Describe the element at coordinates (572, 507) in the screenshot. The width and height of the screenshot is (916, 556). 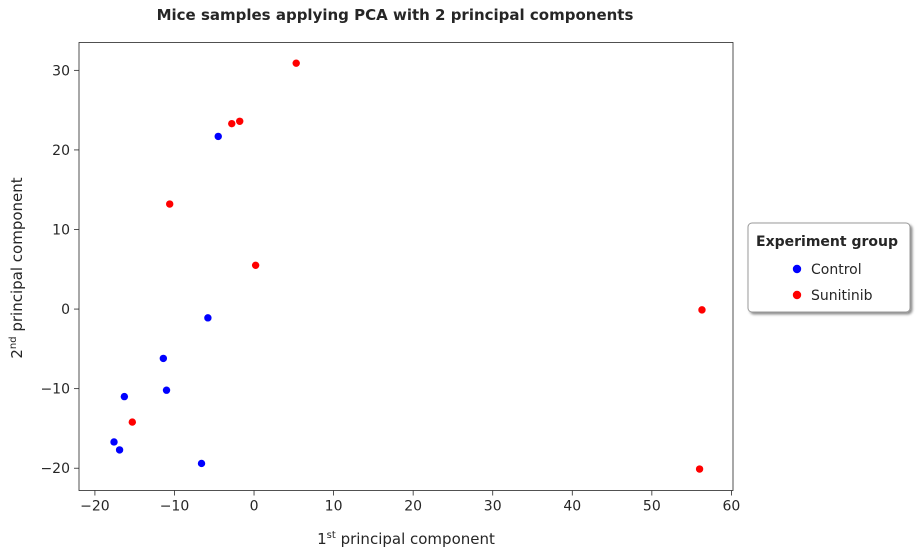
I see `x-tick-label: 40` at that location.